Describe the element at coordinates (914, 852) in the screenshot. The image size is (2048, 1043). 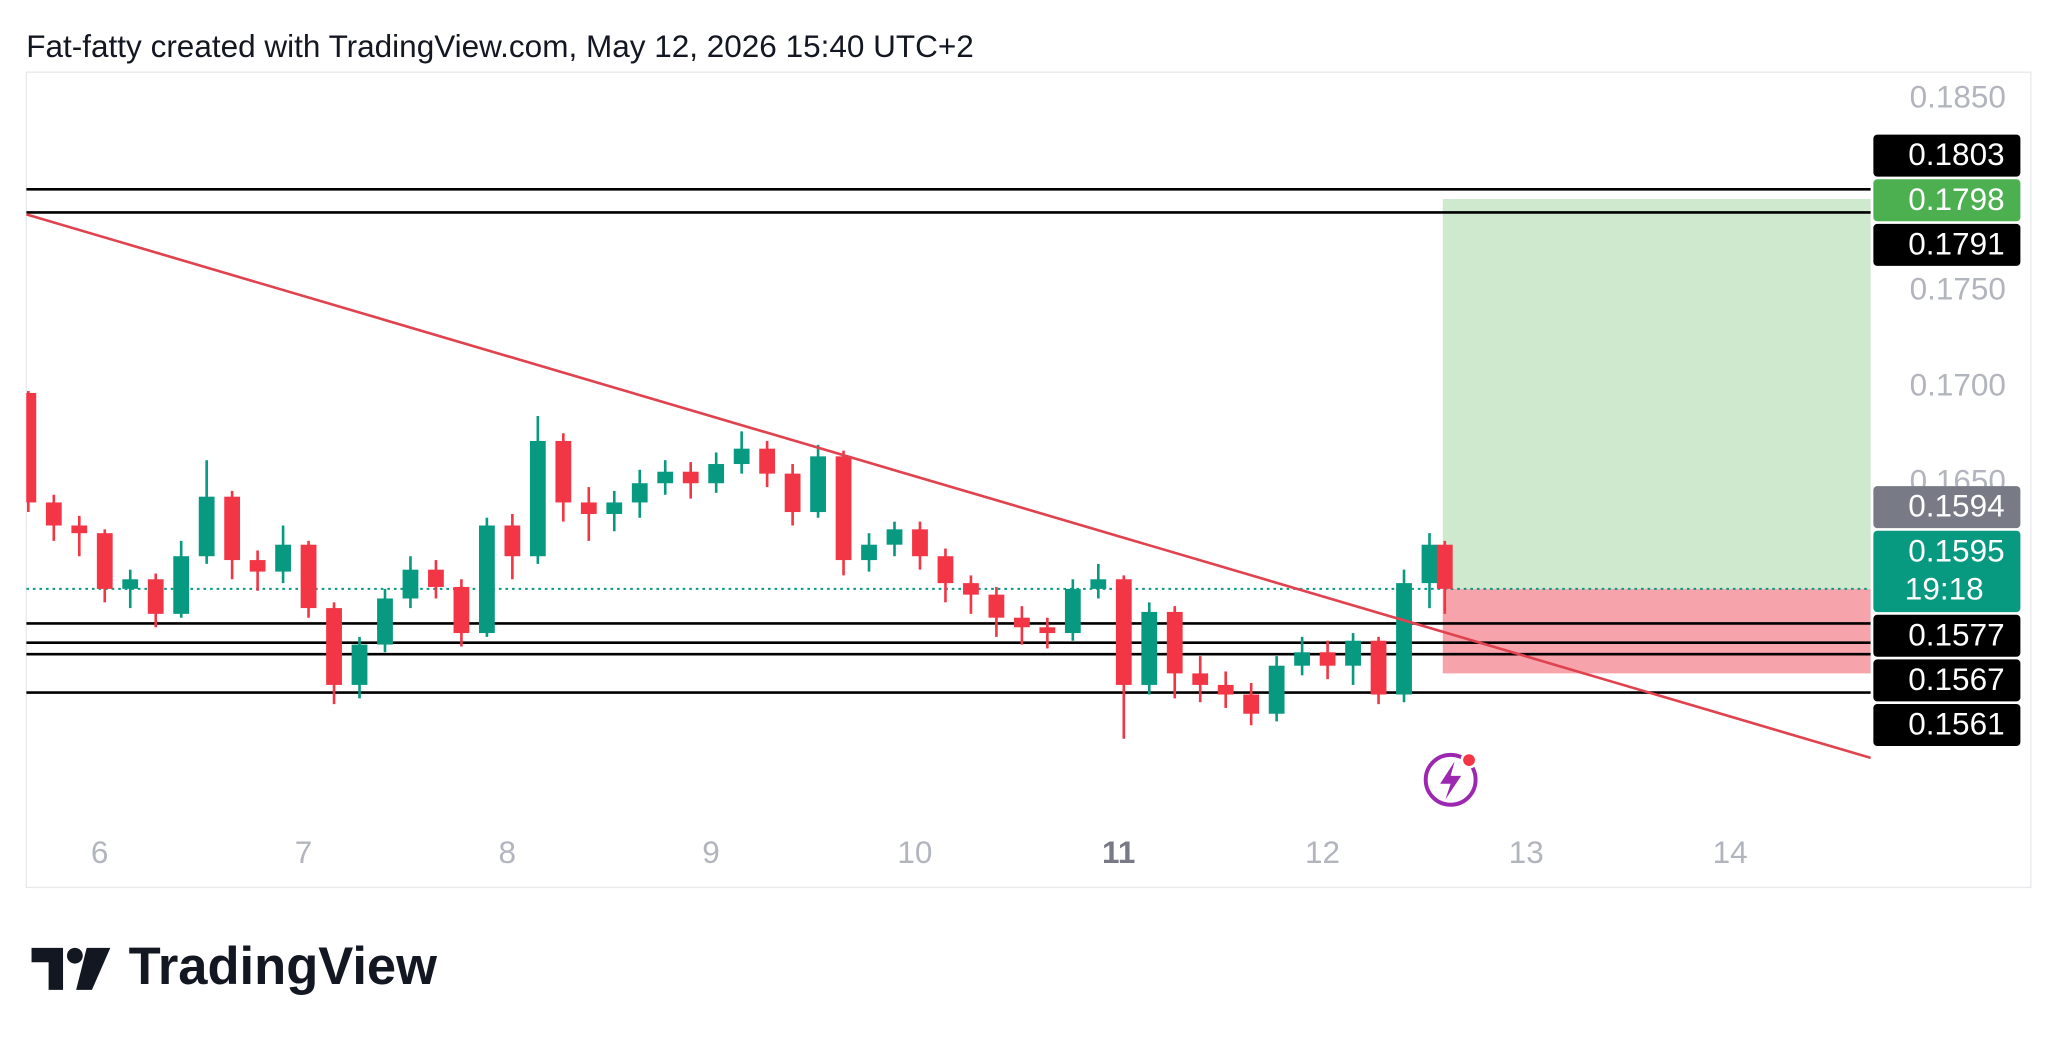
I see `x-tick-label: 10` at that location.